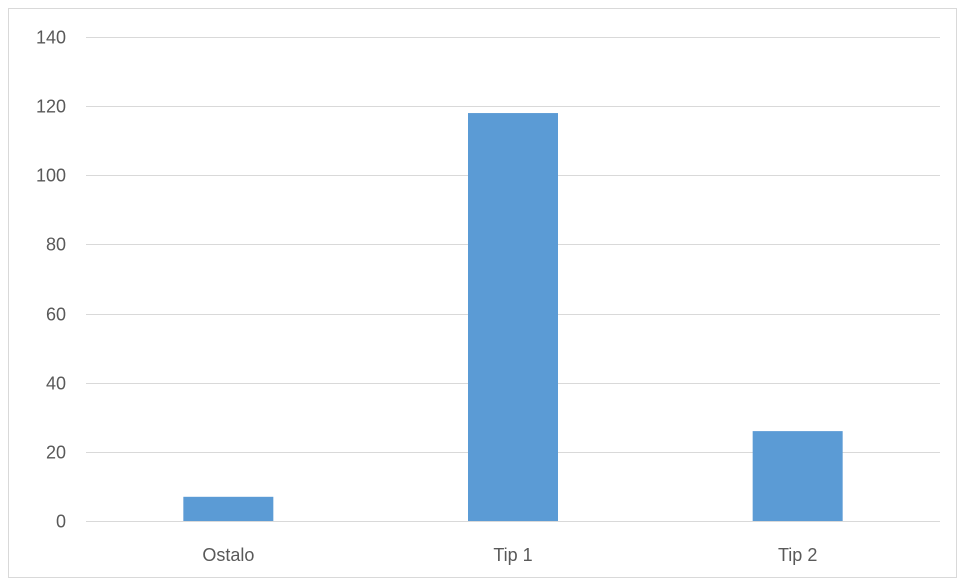  What do you see at coordinates (56, 315) in the screenshot?
I see `y-tick-label: 60` at bounding box center [56, 315].